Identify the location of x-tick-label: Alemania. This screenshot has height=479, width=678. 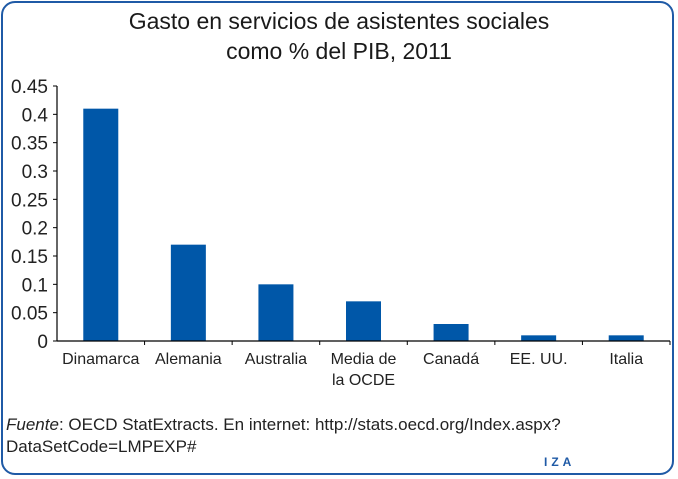
(188, 359).